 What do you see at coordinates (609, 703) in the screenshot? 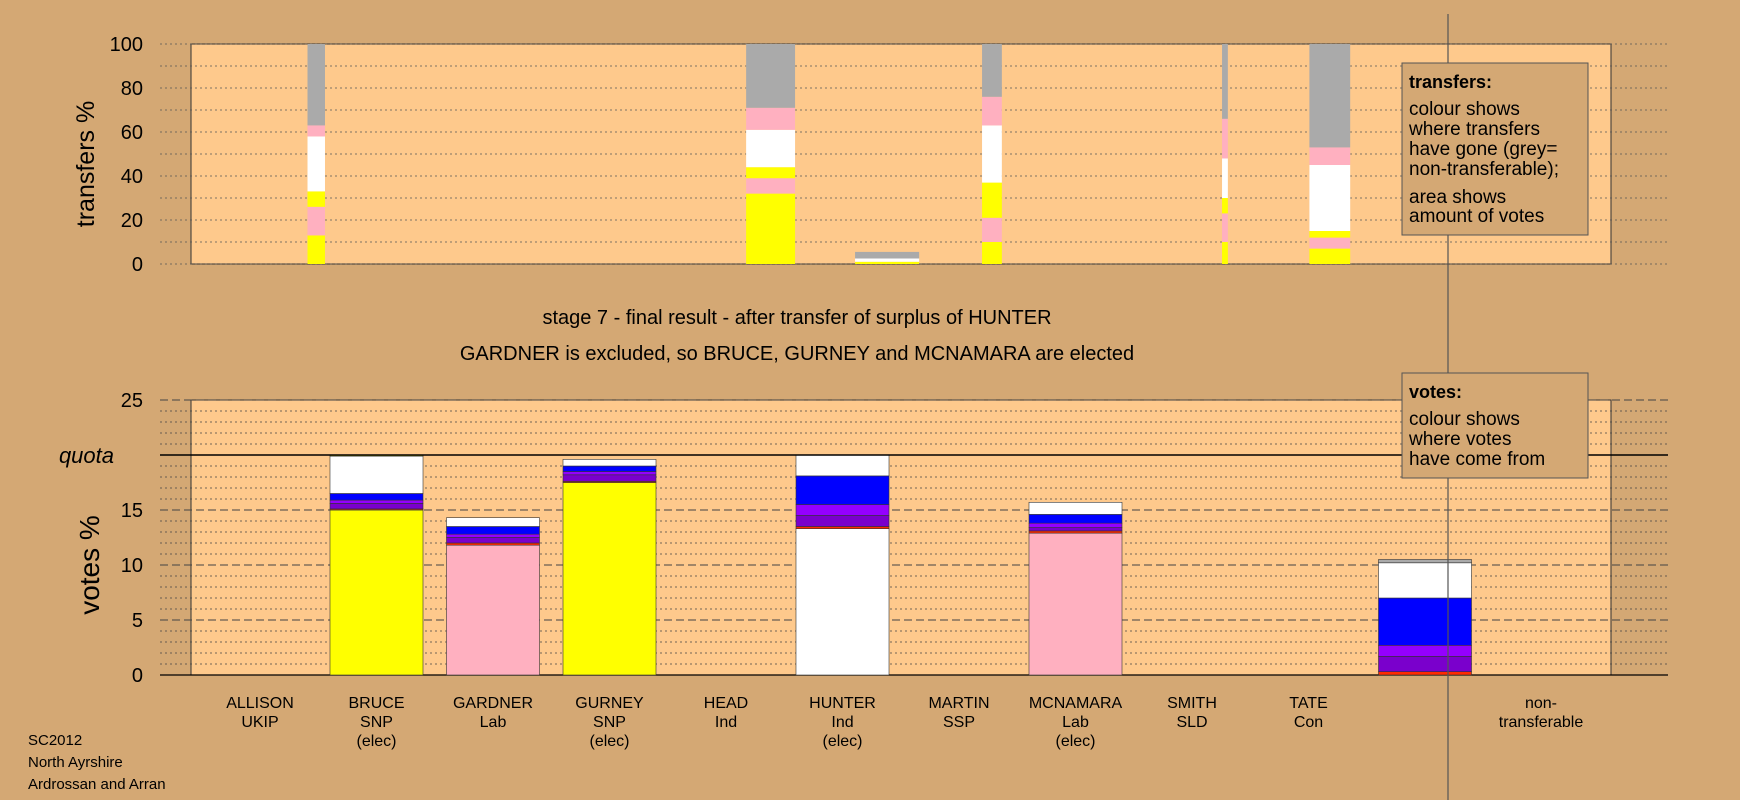
I see `candidate-label: GURNEY` at bounding box center [609, 703].